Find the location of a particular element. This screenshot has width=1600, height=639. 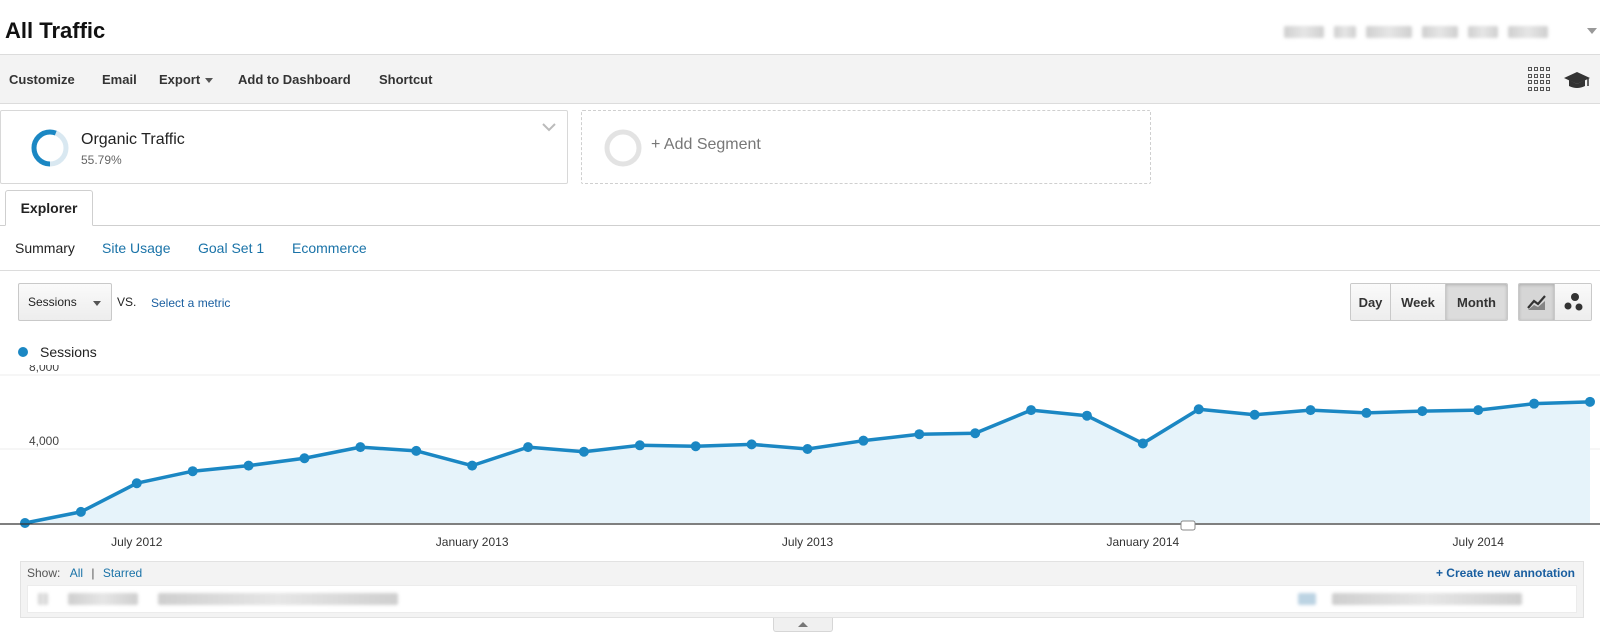

y-tick-label: 4,000 is located at coordinates (44, 441).